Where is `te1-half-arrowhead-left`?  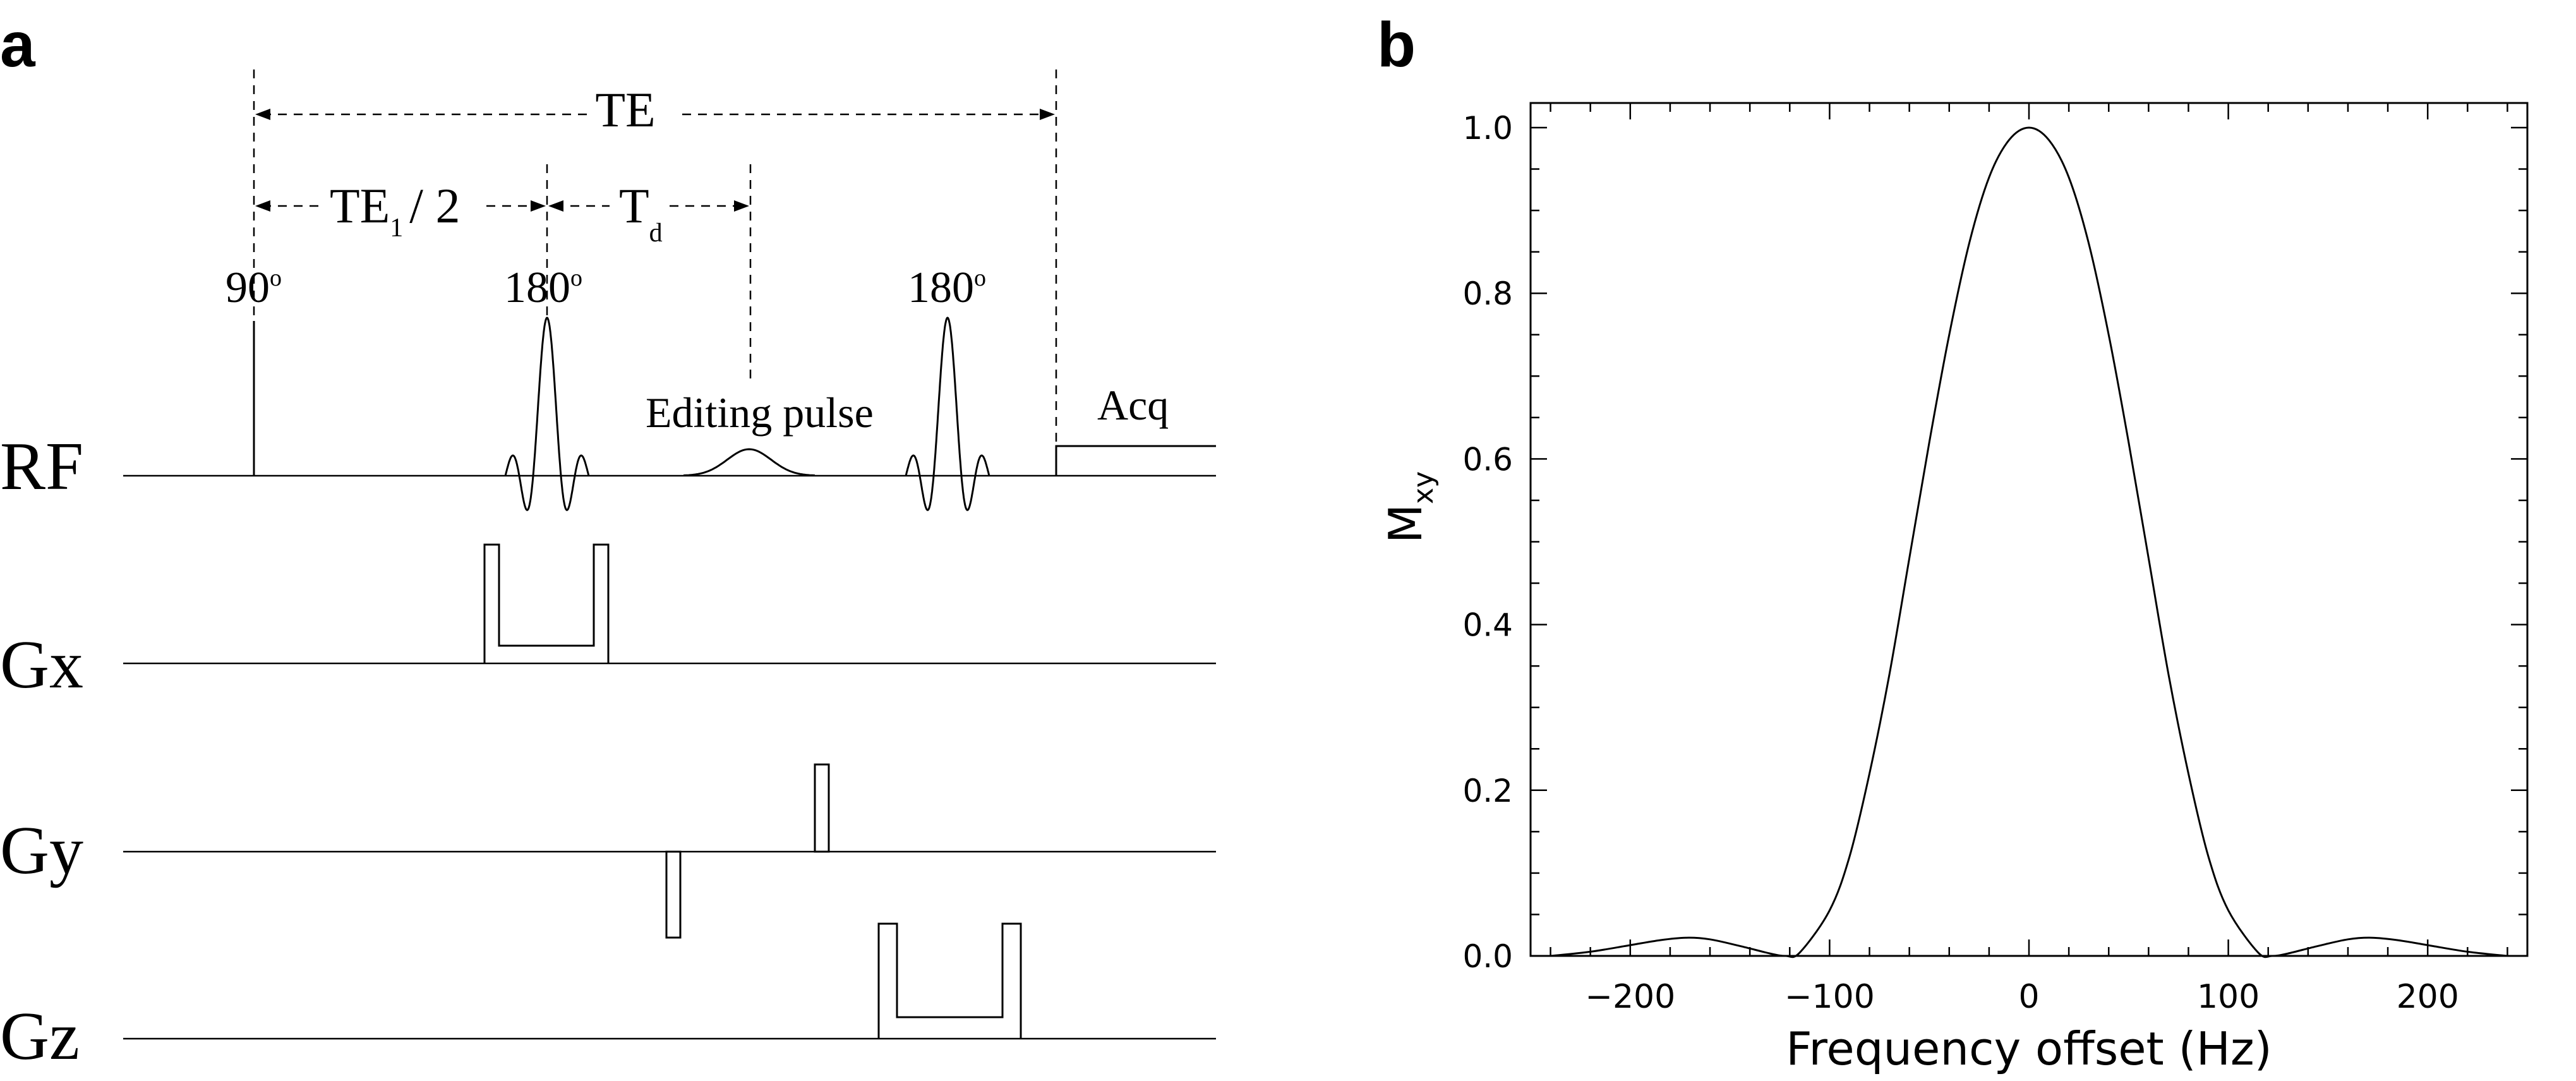 te1-half-arrowhead-left is located at coordinates (262, 206).